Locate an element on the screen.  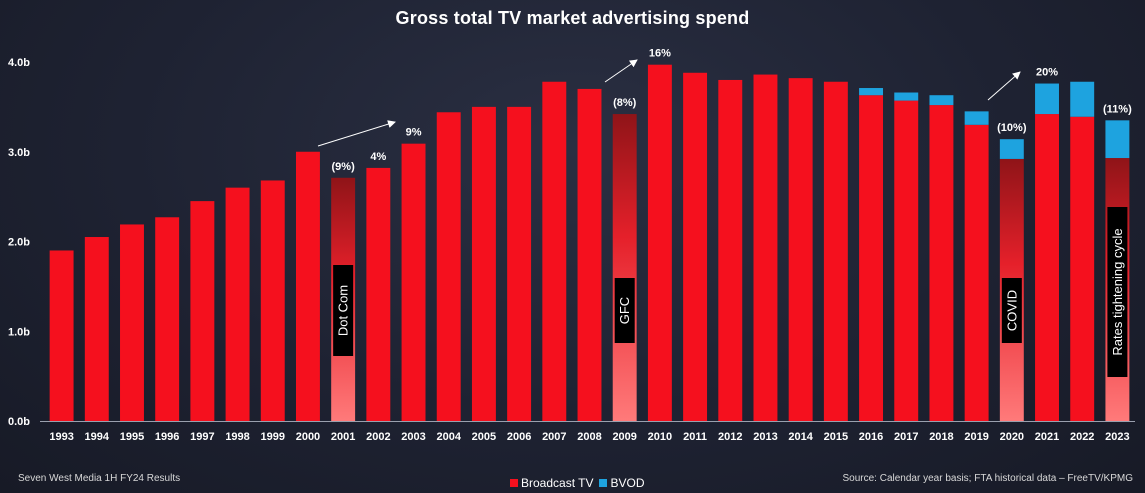
x-tick-label: 2001 is located at coordinates (343, 437).